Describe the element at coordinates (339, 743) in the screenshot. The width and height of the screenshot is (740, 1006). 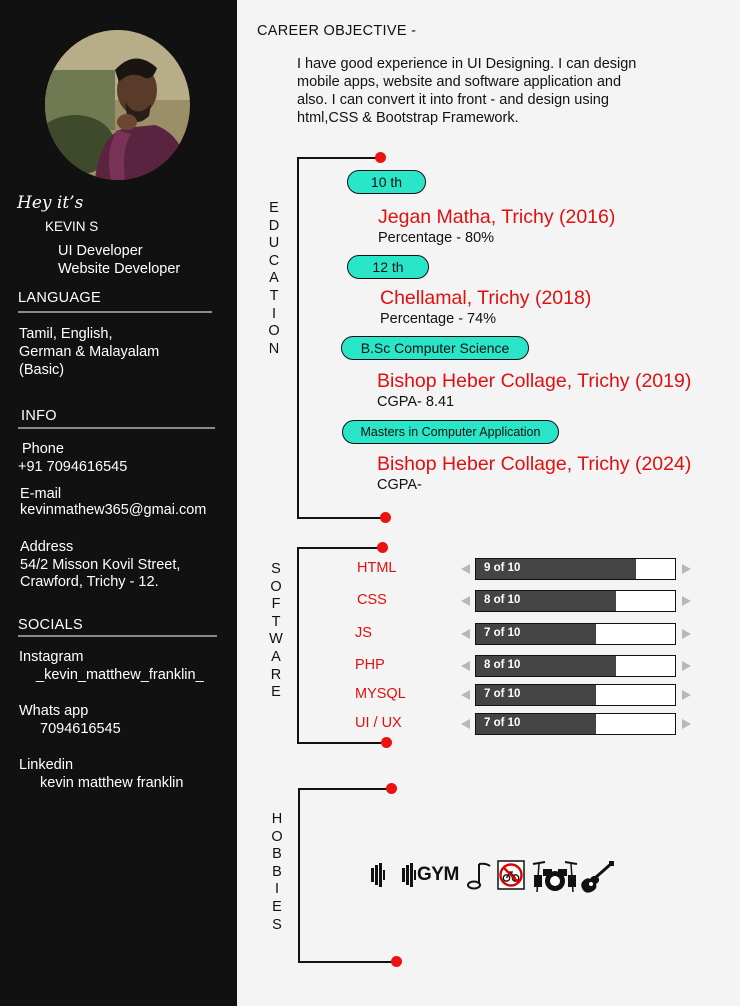
I see `software-bracket-bottom` at that location.